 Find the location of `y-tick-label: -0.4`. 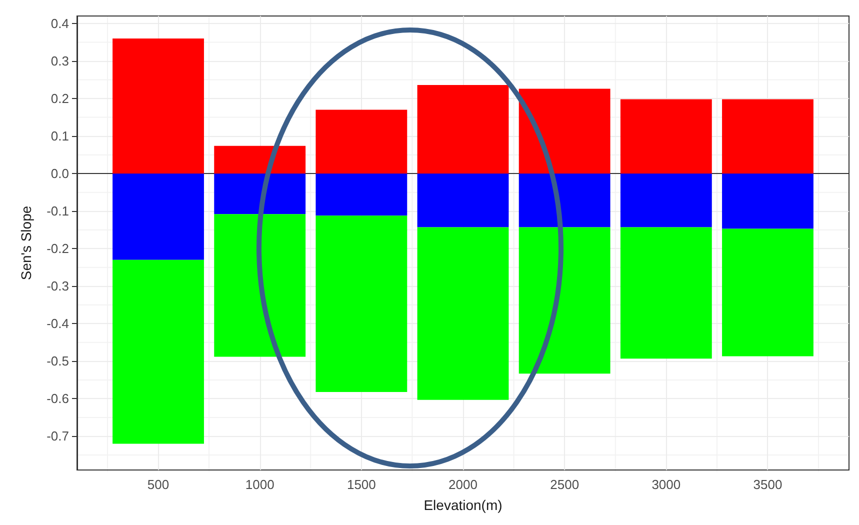

y-tick-label: -0.4 is located at coordinates (57, 324).